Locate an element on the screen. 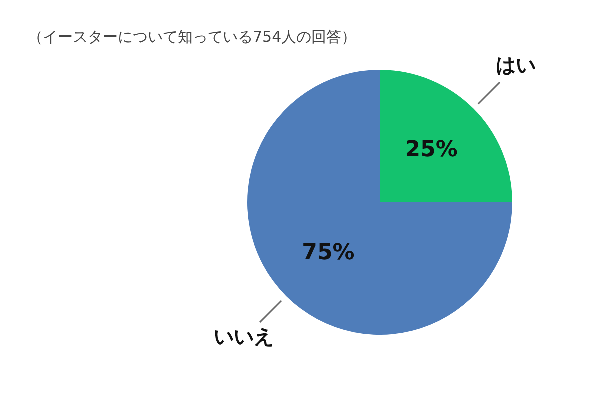  slice-label: いいえ is located at coordinates (244, 336).